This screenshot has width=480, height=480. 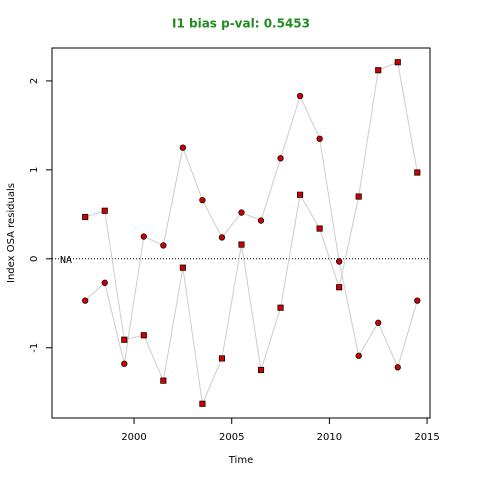 What do you see at coordinates (34, 259) in the screenshot?
I see `y-tick-label: 0` at bounding box center [34, 259].